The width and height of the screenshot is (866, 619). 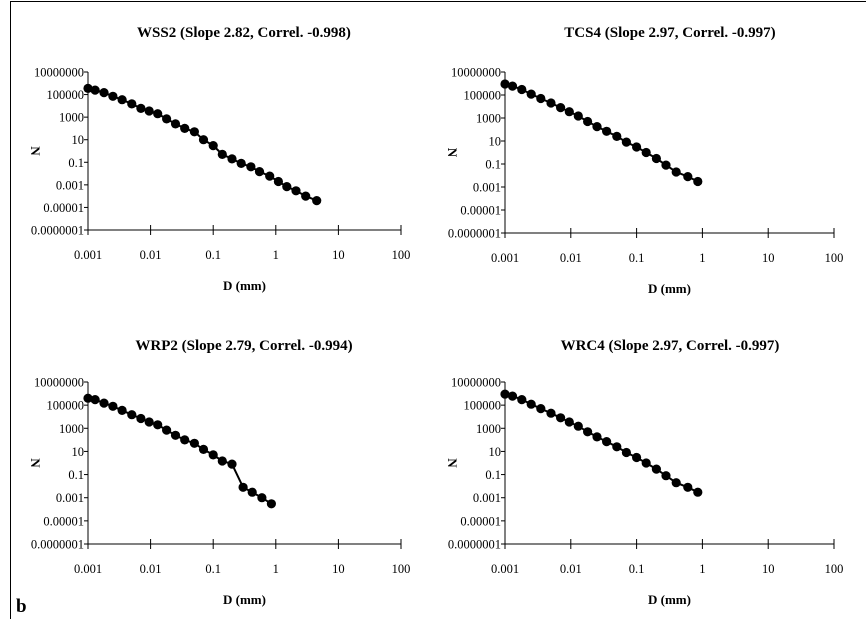 I want to click on chart-title: WSS2 (Slope 2.82, Correl. -0.998), so click(x=244, y=33).